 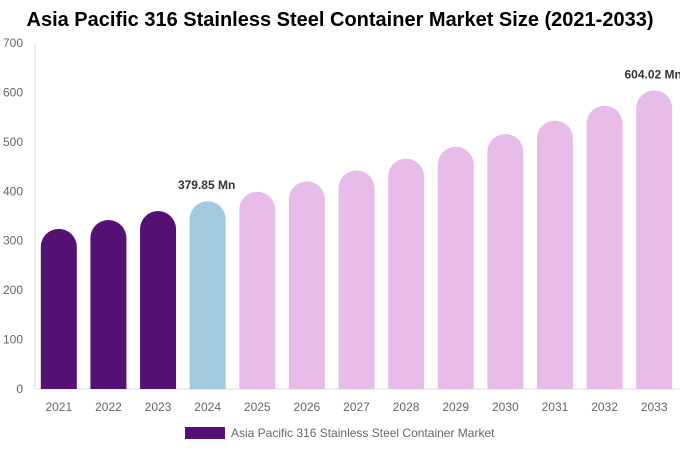 What do you see at coordinates (307, 407) in the screenshot?
I see `x-tick-label: 2026` at bounding box center [307, 407].